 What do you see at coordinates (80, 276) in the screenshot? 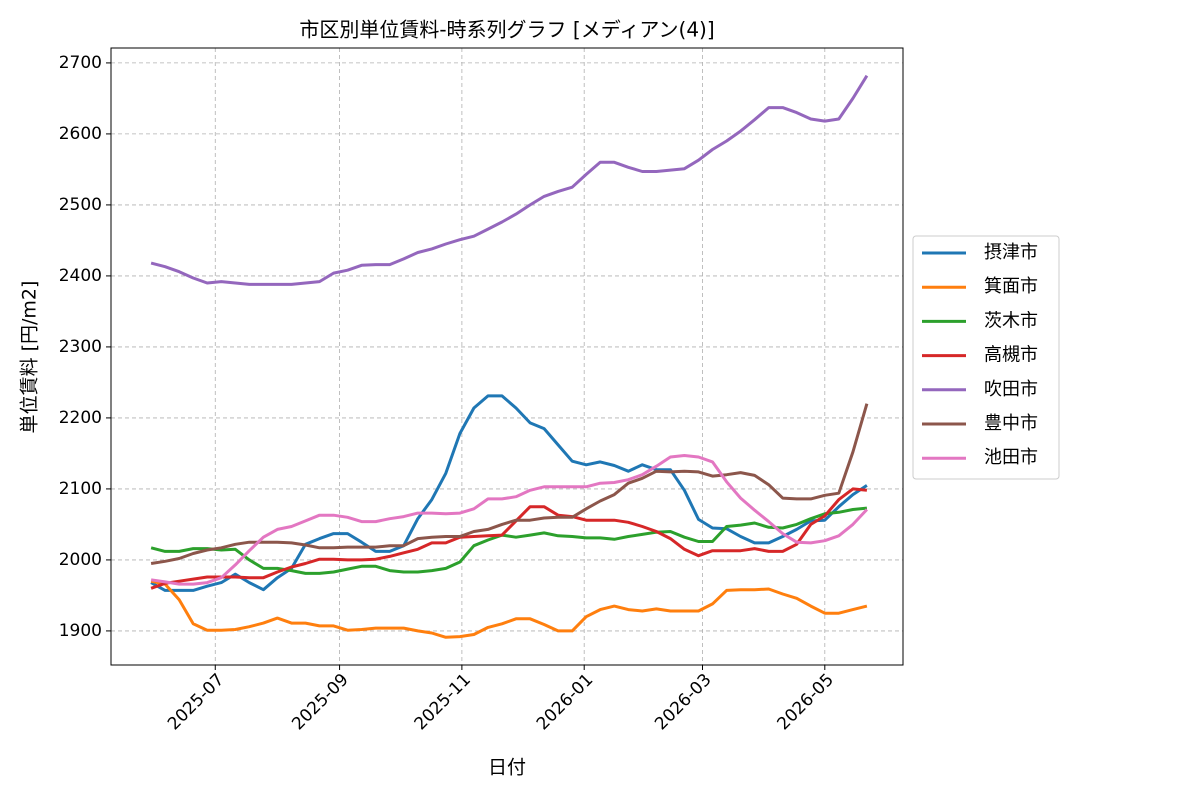
I see `y-tick-label: 2400` at bounding box center [80, 276].